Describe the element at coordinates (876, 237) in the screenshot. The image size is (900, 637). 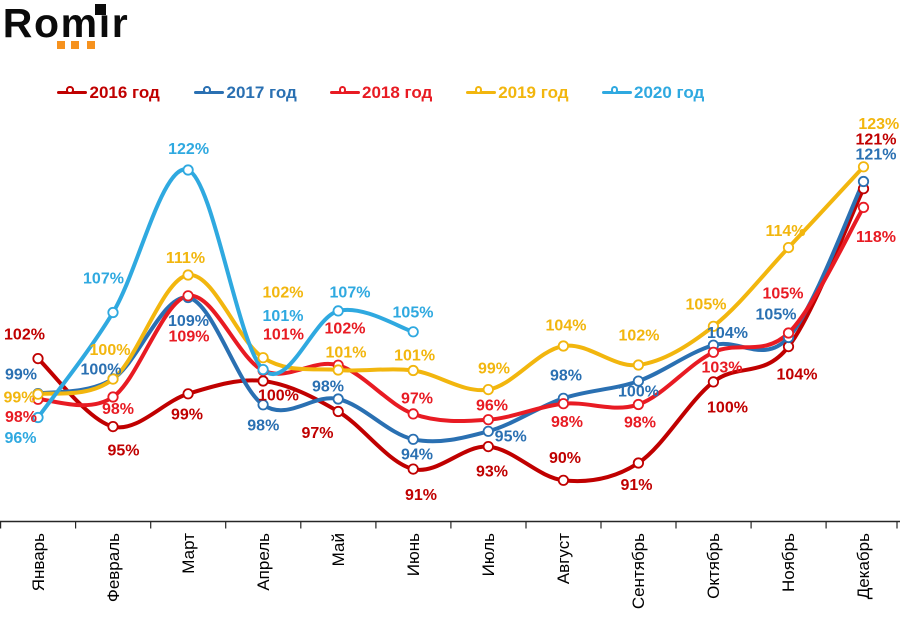
I see `svg-text: 118%` at that location.